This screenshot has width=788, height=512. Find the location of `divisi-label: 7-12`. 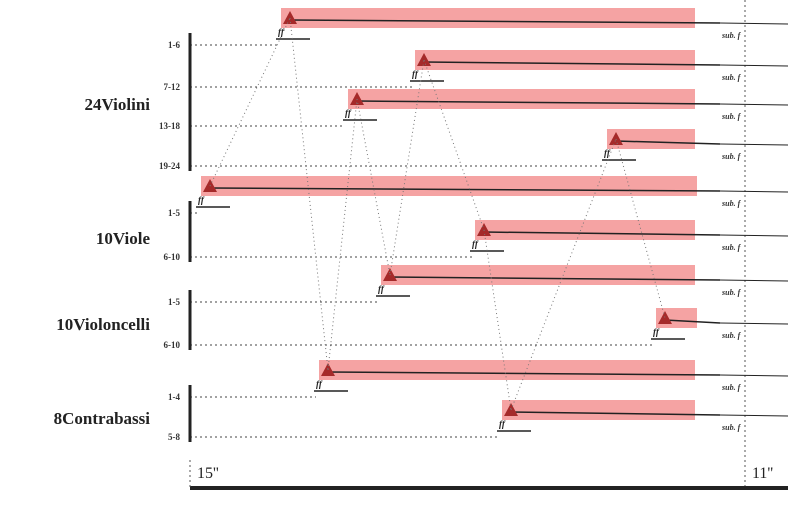

divisi-label: 7-12 is located at coordinates (172, 87).